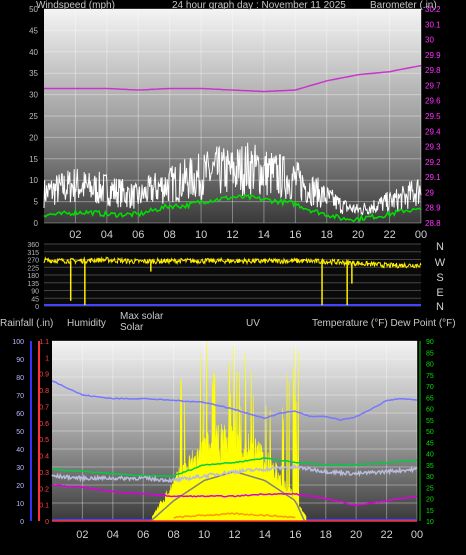  I want to click on barometer-tick-label: 29.7, so click(433, 85).